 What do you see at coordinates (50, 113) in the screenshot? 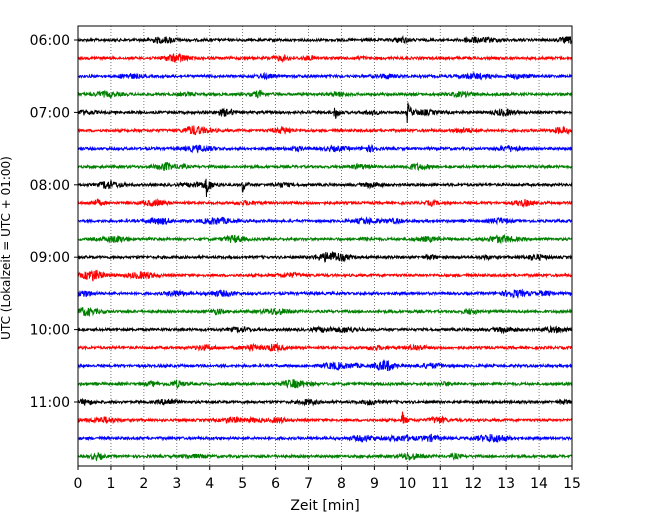
I see `y-tick-label: 07:00` at bounding box center [50, 113].